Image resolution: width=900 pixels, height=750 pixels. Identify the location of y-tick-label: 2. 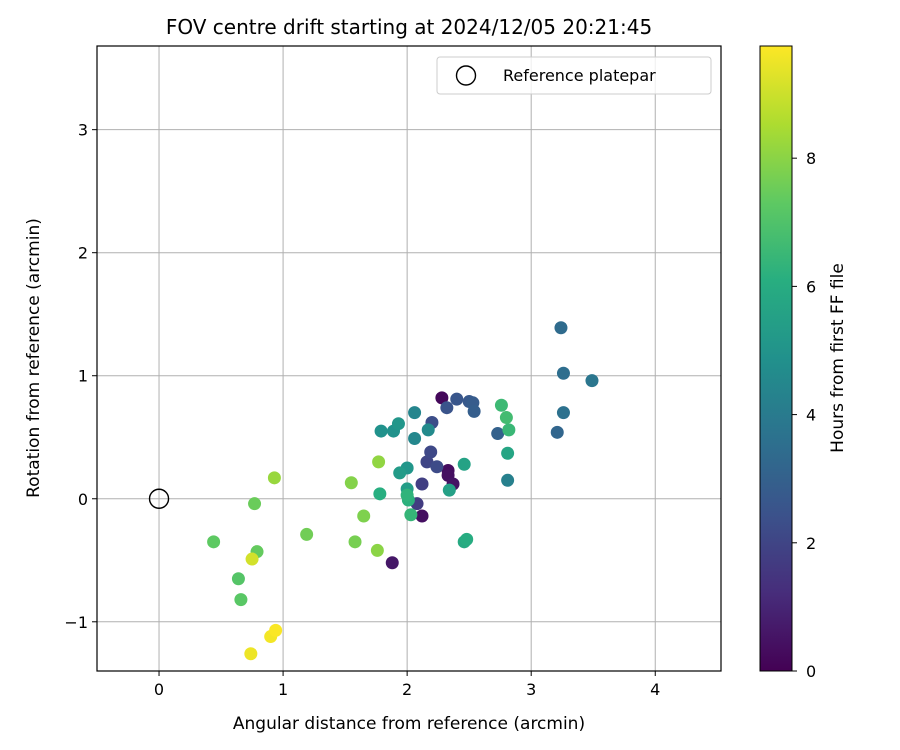
(83, 253).